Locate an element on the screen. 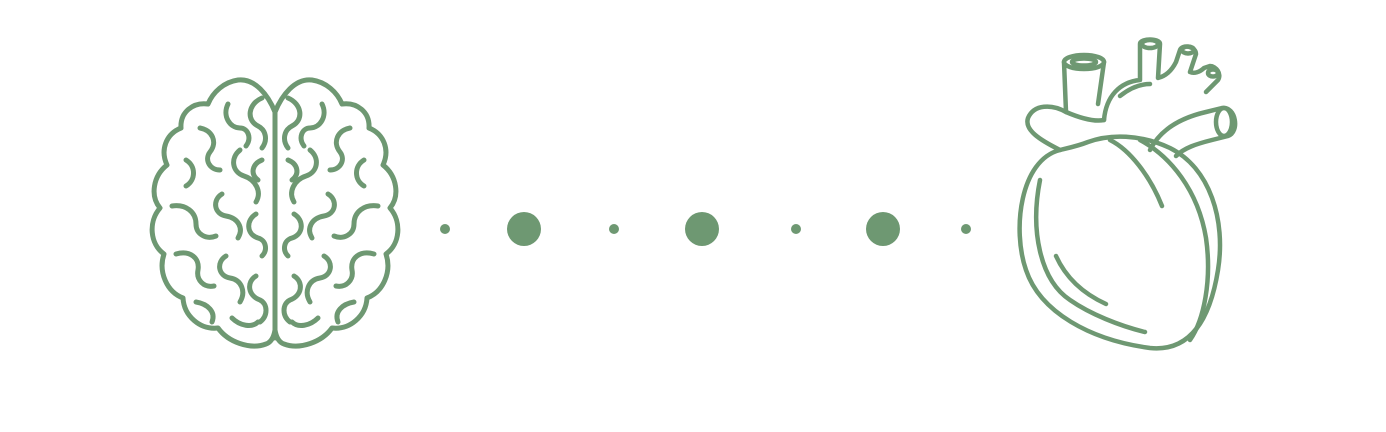  heart-aorta-inner is located at coordinates (1135, 90).